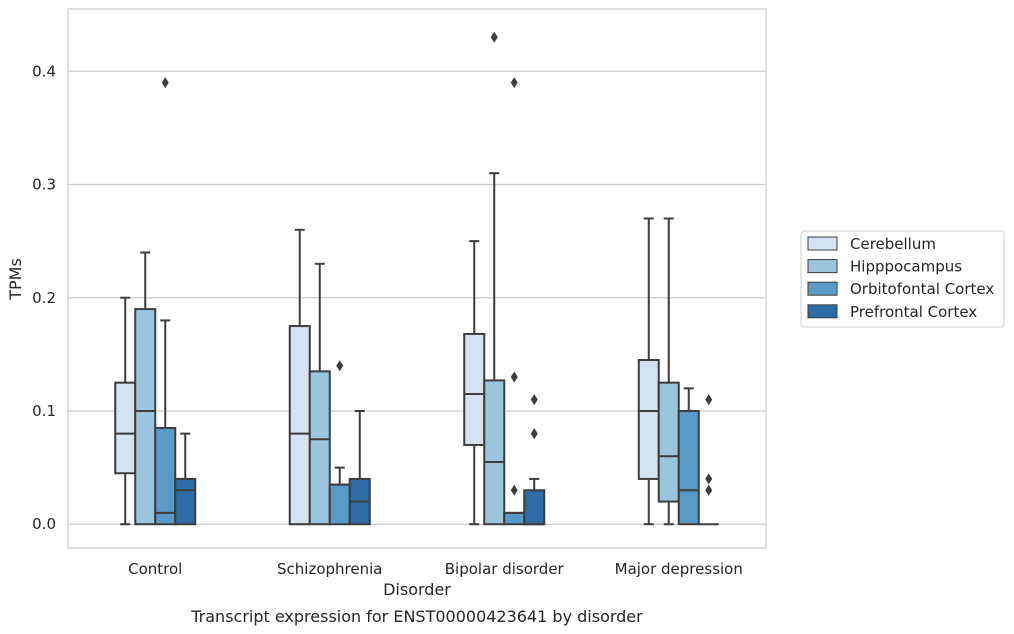  Describe the element at coordinates (155, 569) in the screenshot. I see `x-tick-label: Control` at that location.